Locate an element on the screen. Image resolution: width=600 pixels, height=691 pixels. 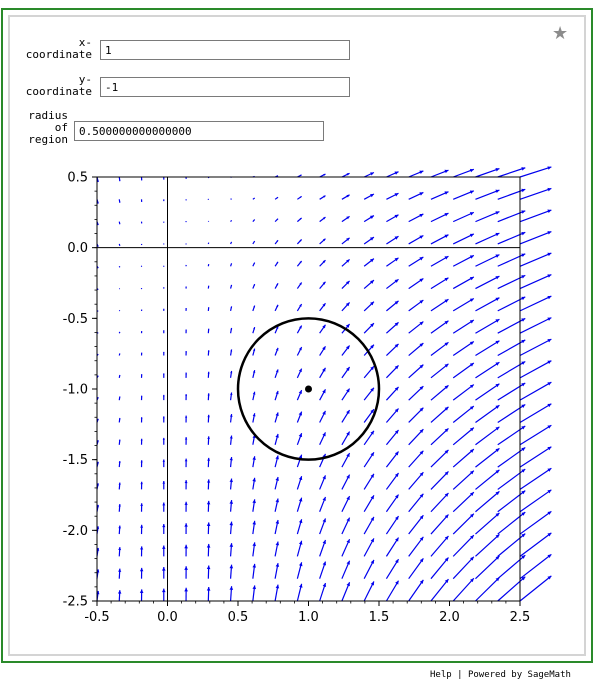
star-icon: ★ is located at coordinates (560, 33).